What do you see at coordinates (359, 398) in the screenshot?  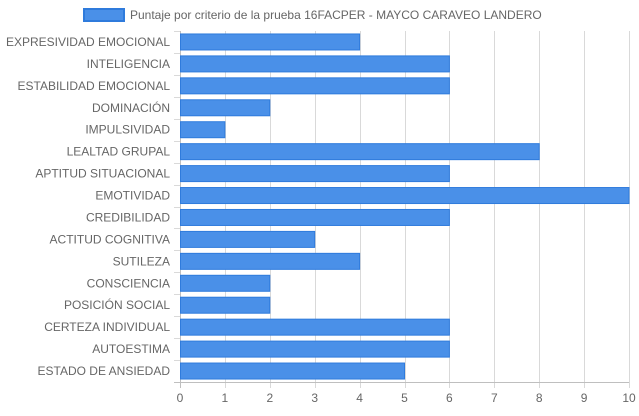 I see `x-tick-label: 4` at bounding box center [359, 398].